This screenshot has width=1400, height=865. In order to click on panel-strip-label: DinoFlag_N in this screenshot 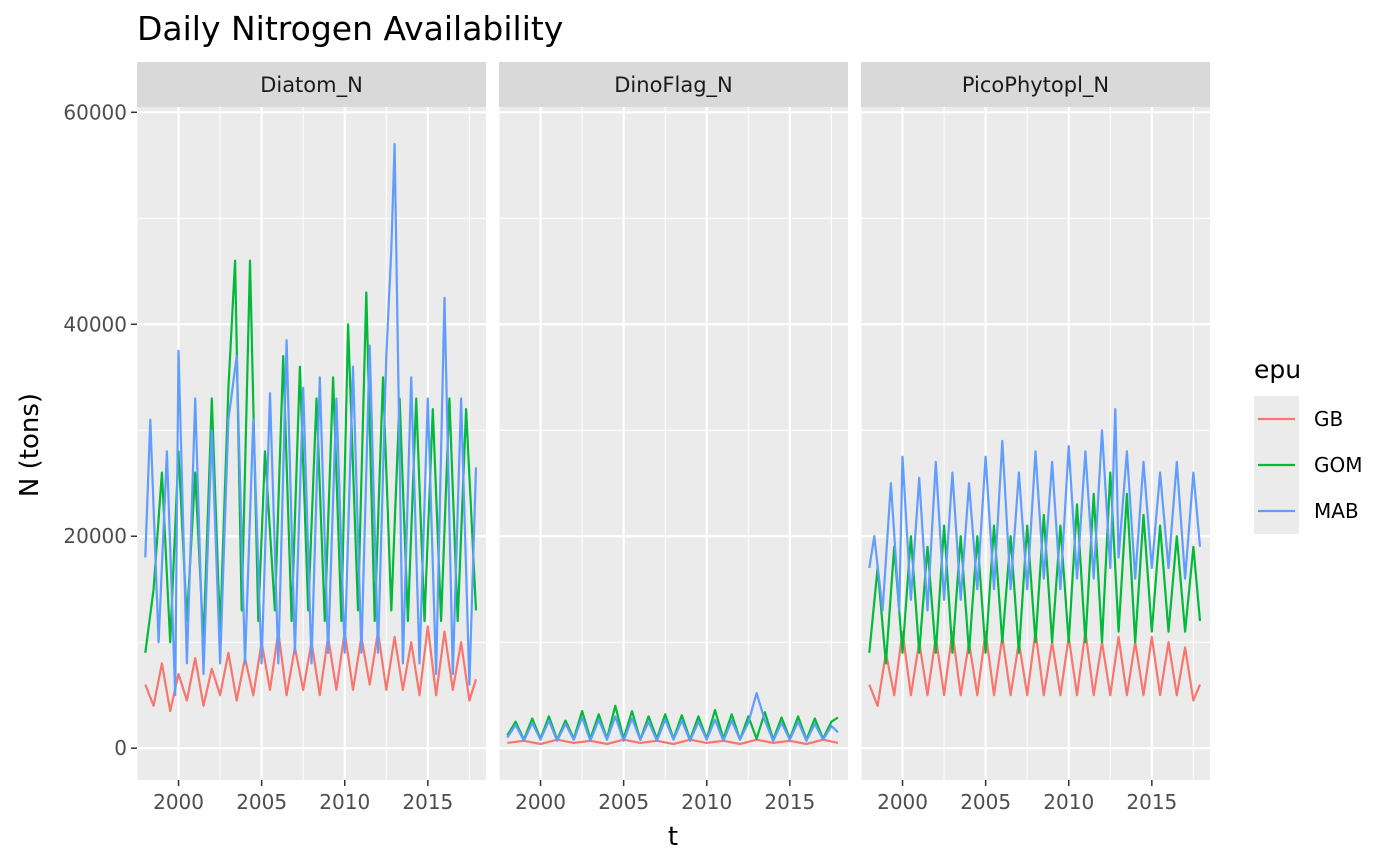, I will do `click(673, 85)`.